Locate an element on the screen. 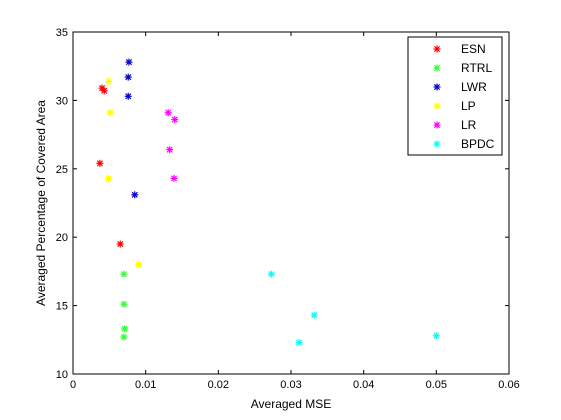 Image resolution: width=561 pixels, height=420 pixels. y-tick-label: 20 is located at coordinates (62, 238).